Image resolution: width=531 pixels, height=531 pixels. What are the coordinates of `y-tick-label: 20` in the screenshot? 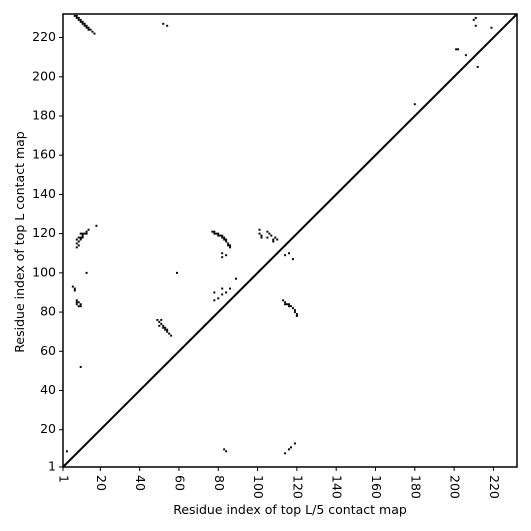 It's located at (48, 428).